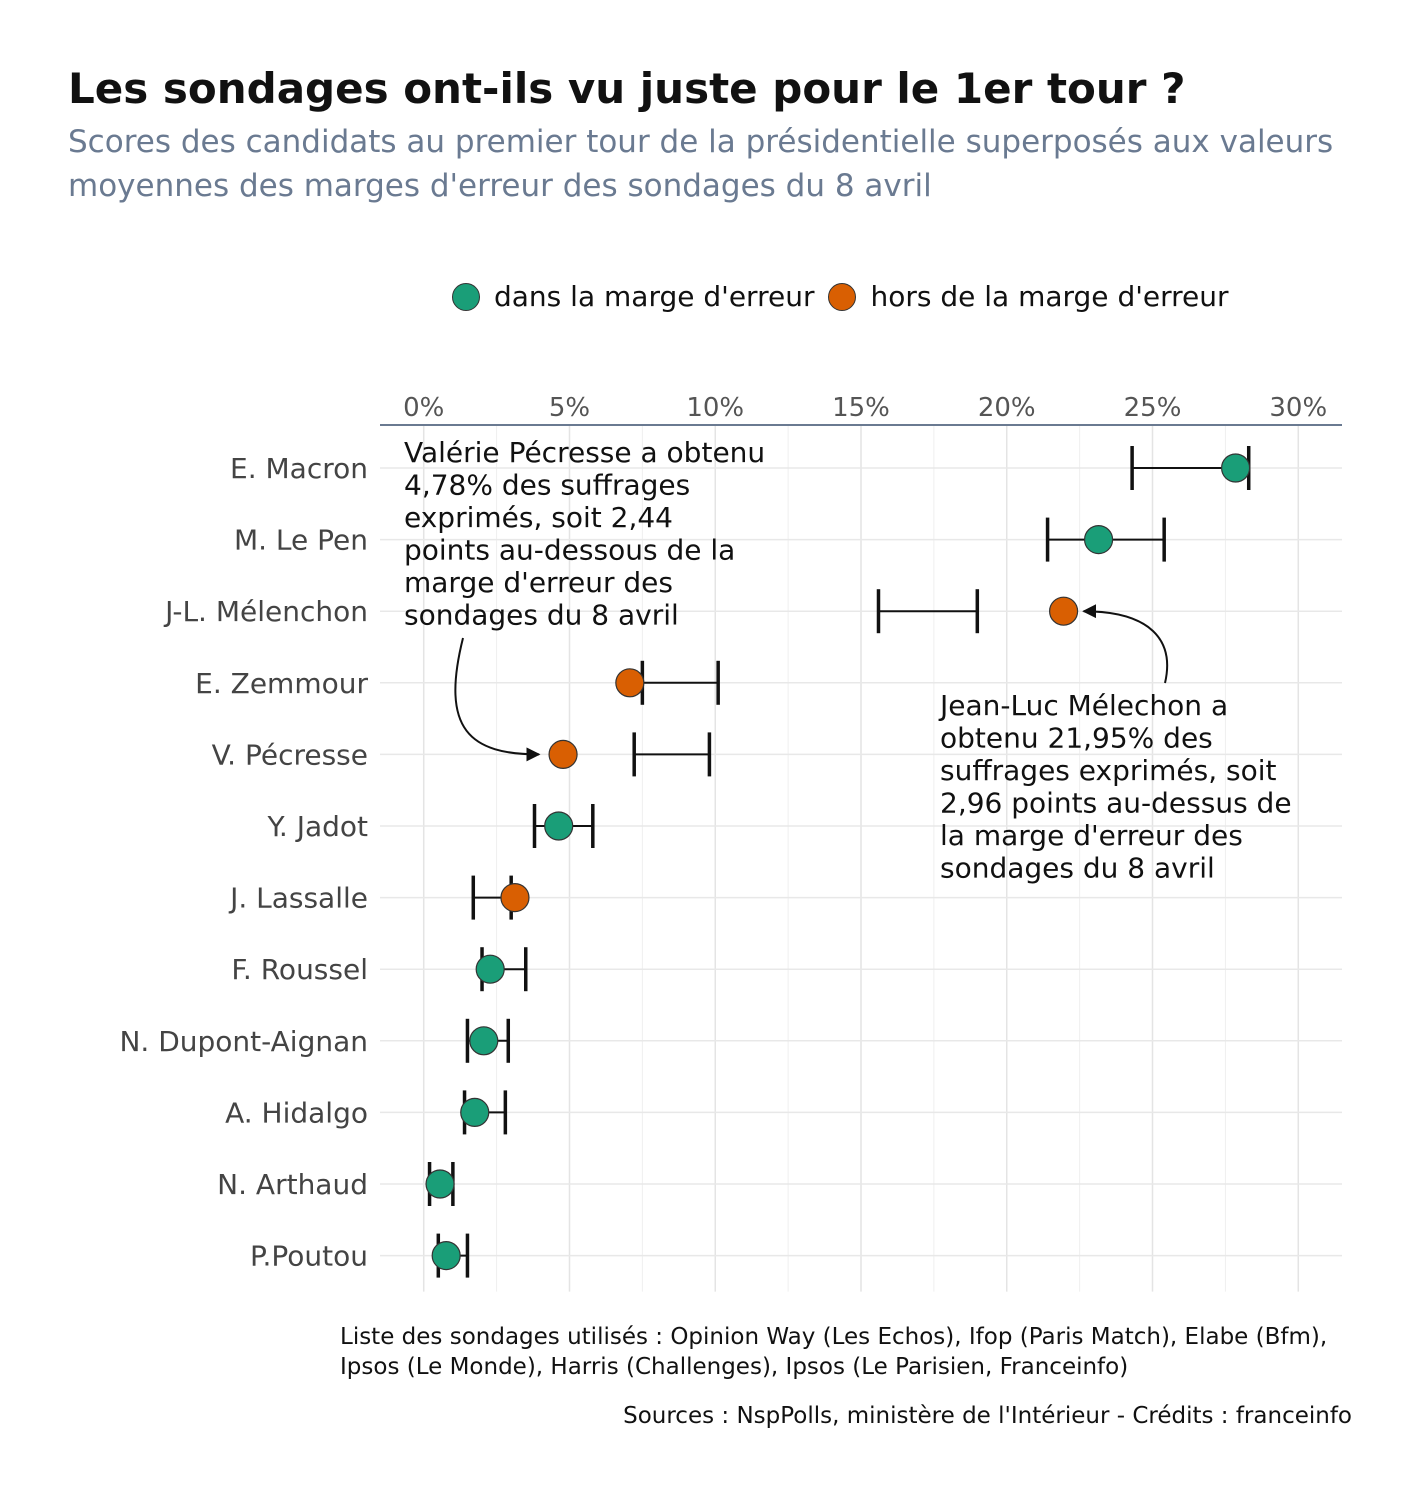 This screenshot has width=1420, height=1501. What do you see at coordinates (1083, 705) in the screenshot?
I see `annotation-melenchon-line: Jean-Luc Mélechon a` at bounding box center [1083, 705].